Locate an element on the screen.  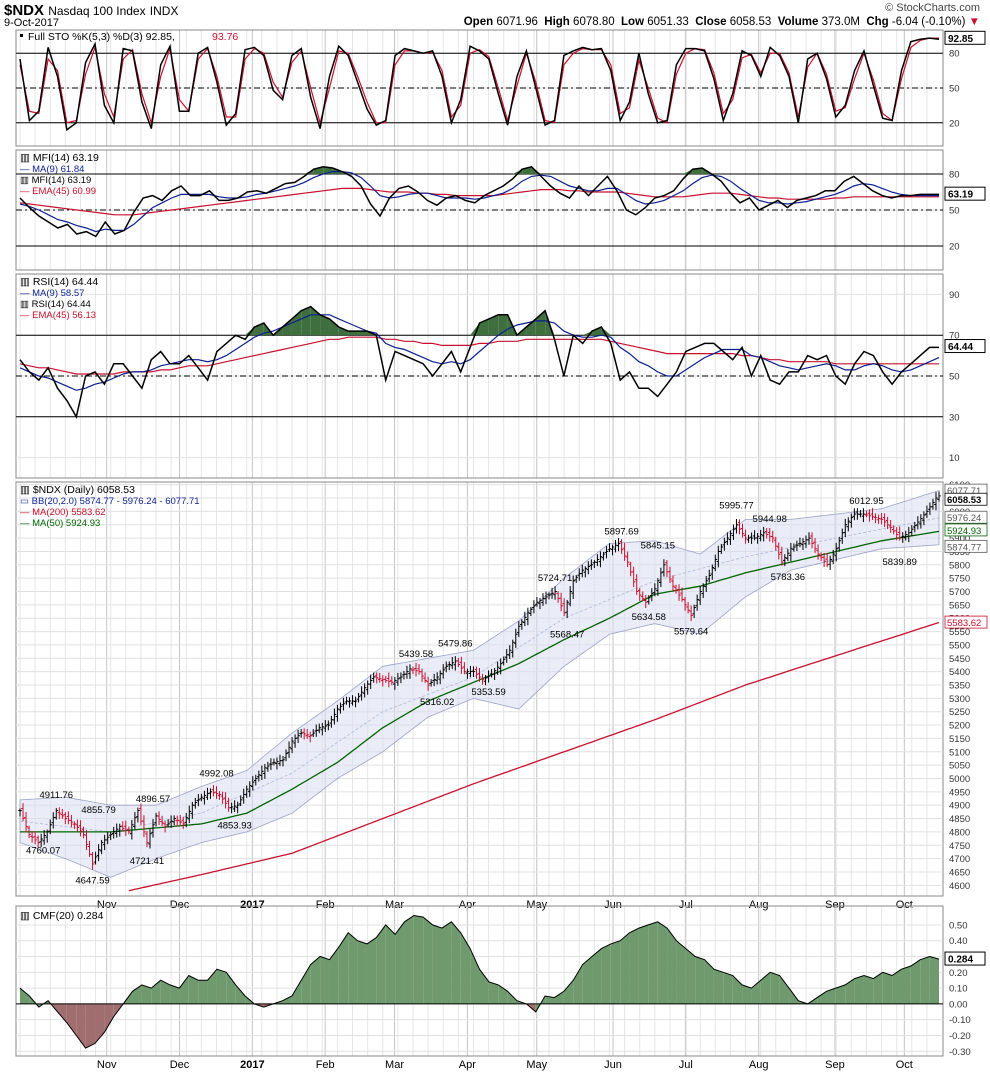
y-tick-label: -0.10 is located at coordinates (960, 1020).